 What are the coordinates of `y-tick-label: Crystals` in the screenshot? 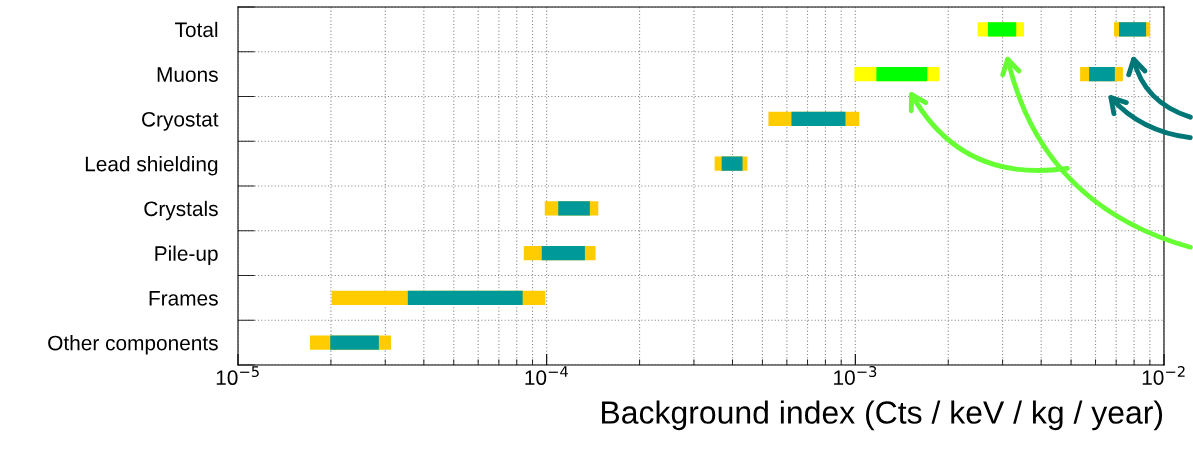 It's located at (181, 210).